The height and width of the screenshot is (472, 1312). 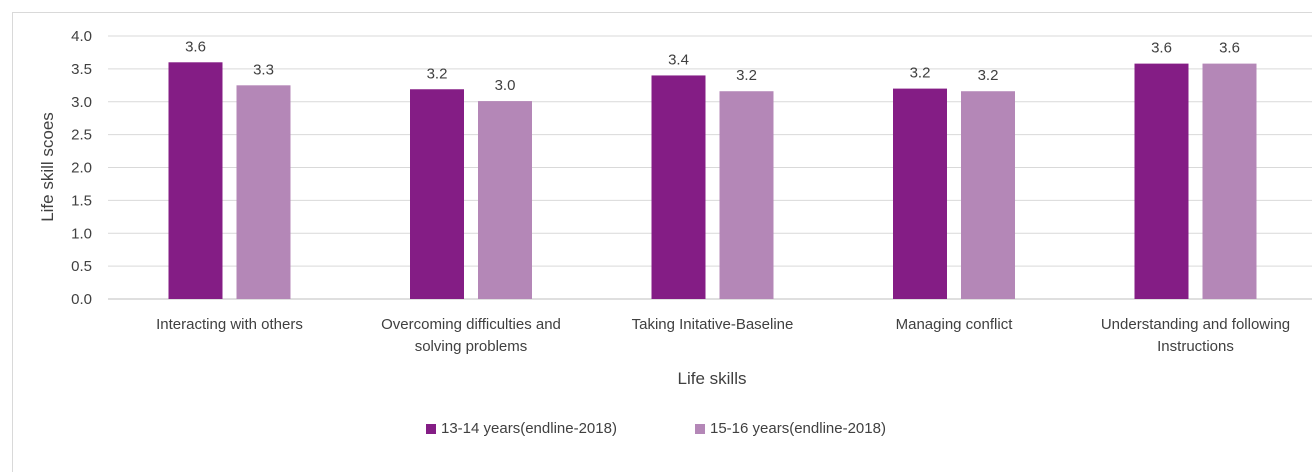 I want to click on y-axis-title: Life skill scoes, so click(x=47, y=167).